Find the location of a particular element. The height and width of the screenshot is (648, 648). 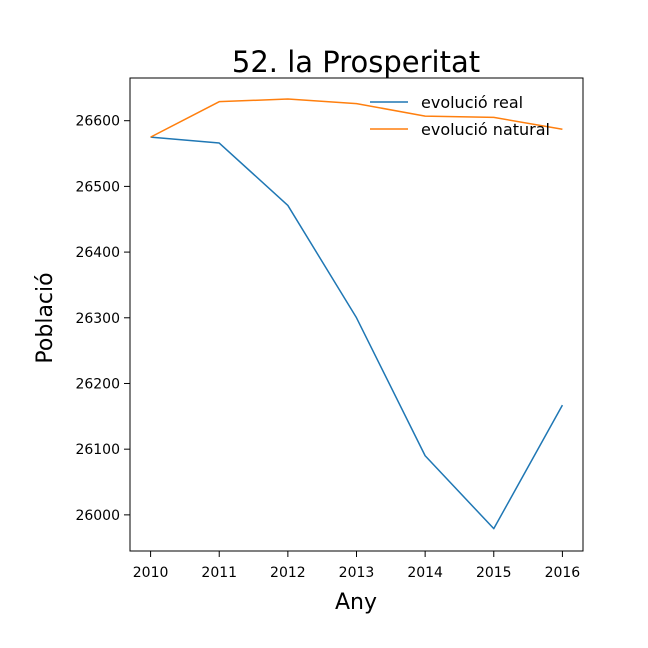

legend-label-2: evolució natural is located at coordinates (485, 129).